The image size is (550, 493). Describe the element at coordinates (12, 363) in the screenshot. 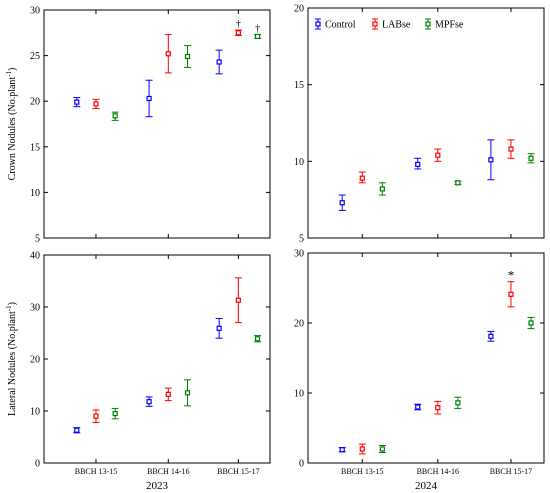

I see `y-axis-label-main: Lateral Nodules (No.plant` at that location.